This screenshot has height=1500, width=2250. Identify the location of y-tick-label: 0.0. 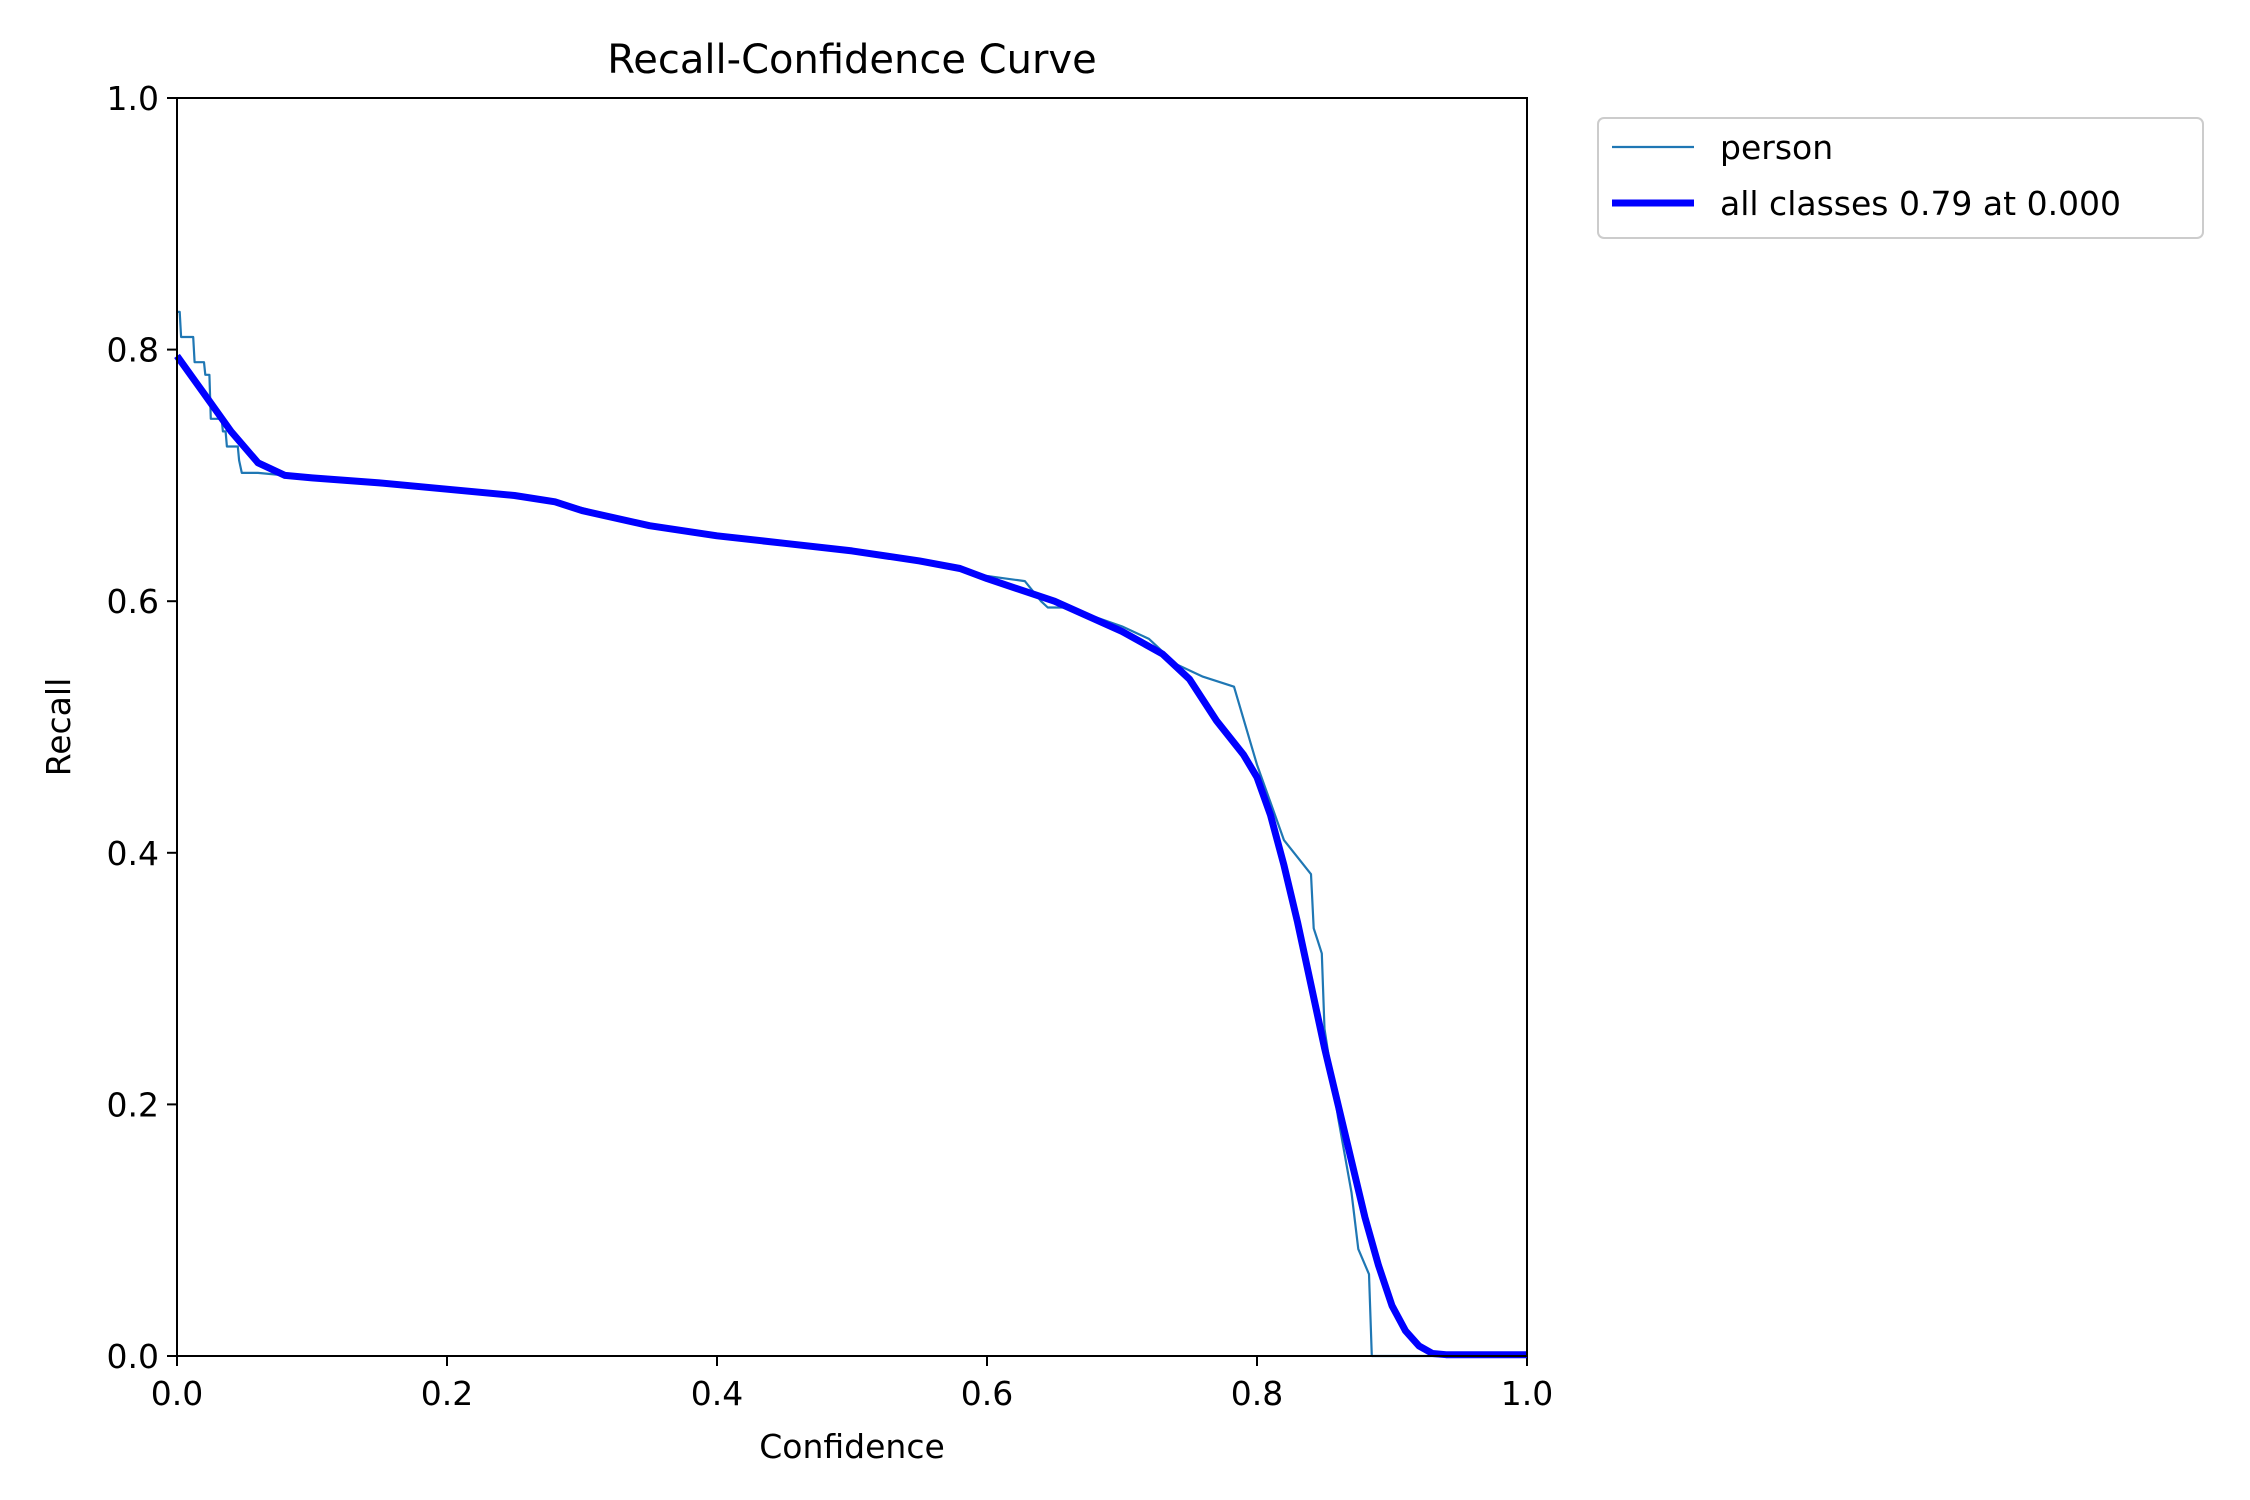
(133, 1356).